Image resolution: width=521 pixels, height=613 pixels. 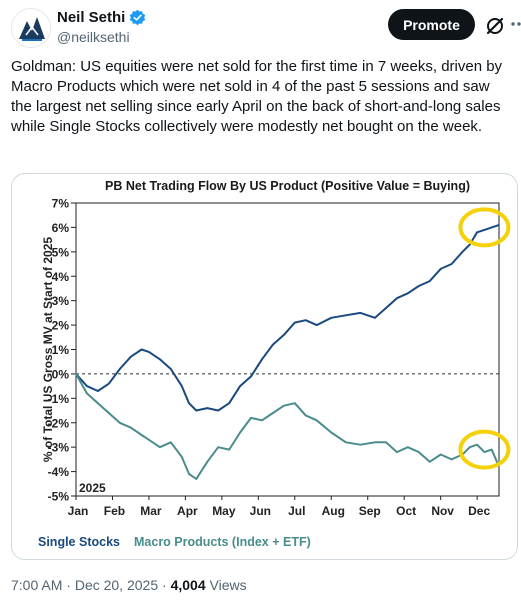 What do you see at coordinates (61, 374) in the screenshot?
I see `y-tick-label: 0%` at bounding box center [61, 374].